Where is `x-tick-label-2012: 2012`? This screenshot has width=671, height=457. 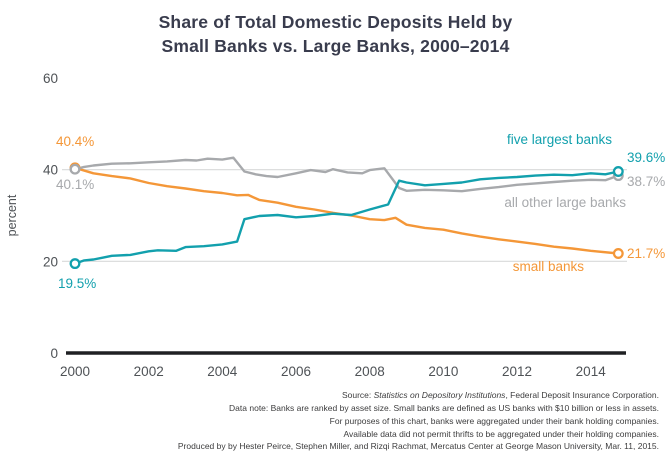 x-tick-label-2012: 2012 is located at coordinates (517, 371).